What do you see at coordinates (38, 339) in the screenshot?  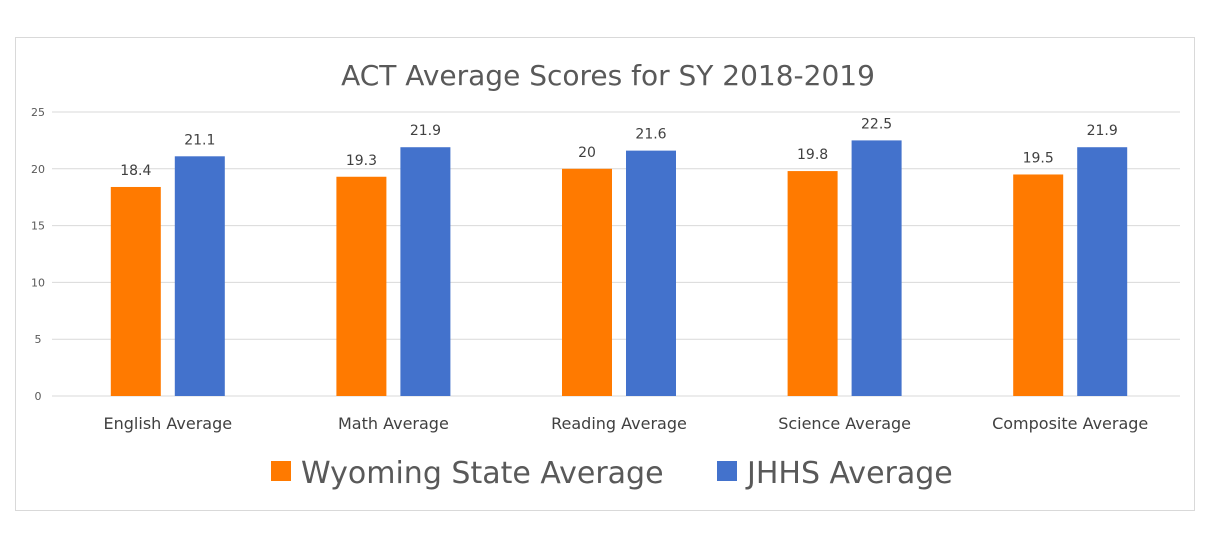 I see `y-tick-label: 5` at bounding box center [38, 339].